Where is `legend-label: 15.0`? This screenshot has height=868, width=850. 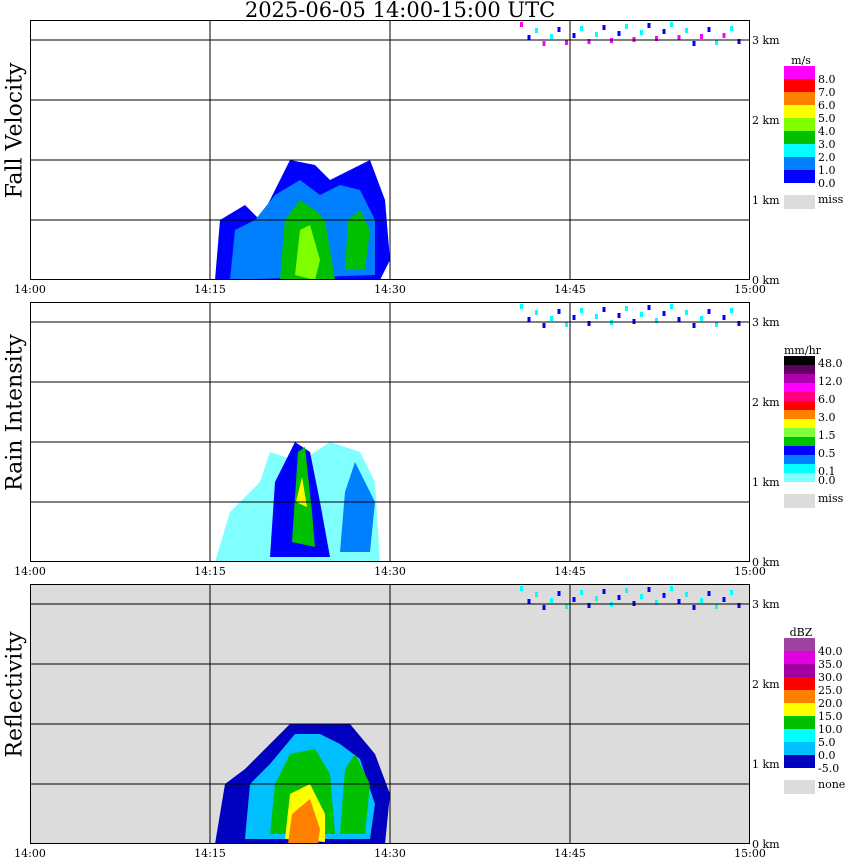 legend-label: 15.0 is located at coordinates (830, 716).